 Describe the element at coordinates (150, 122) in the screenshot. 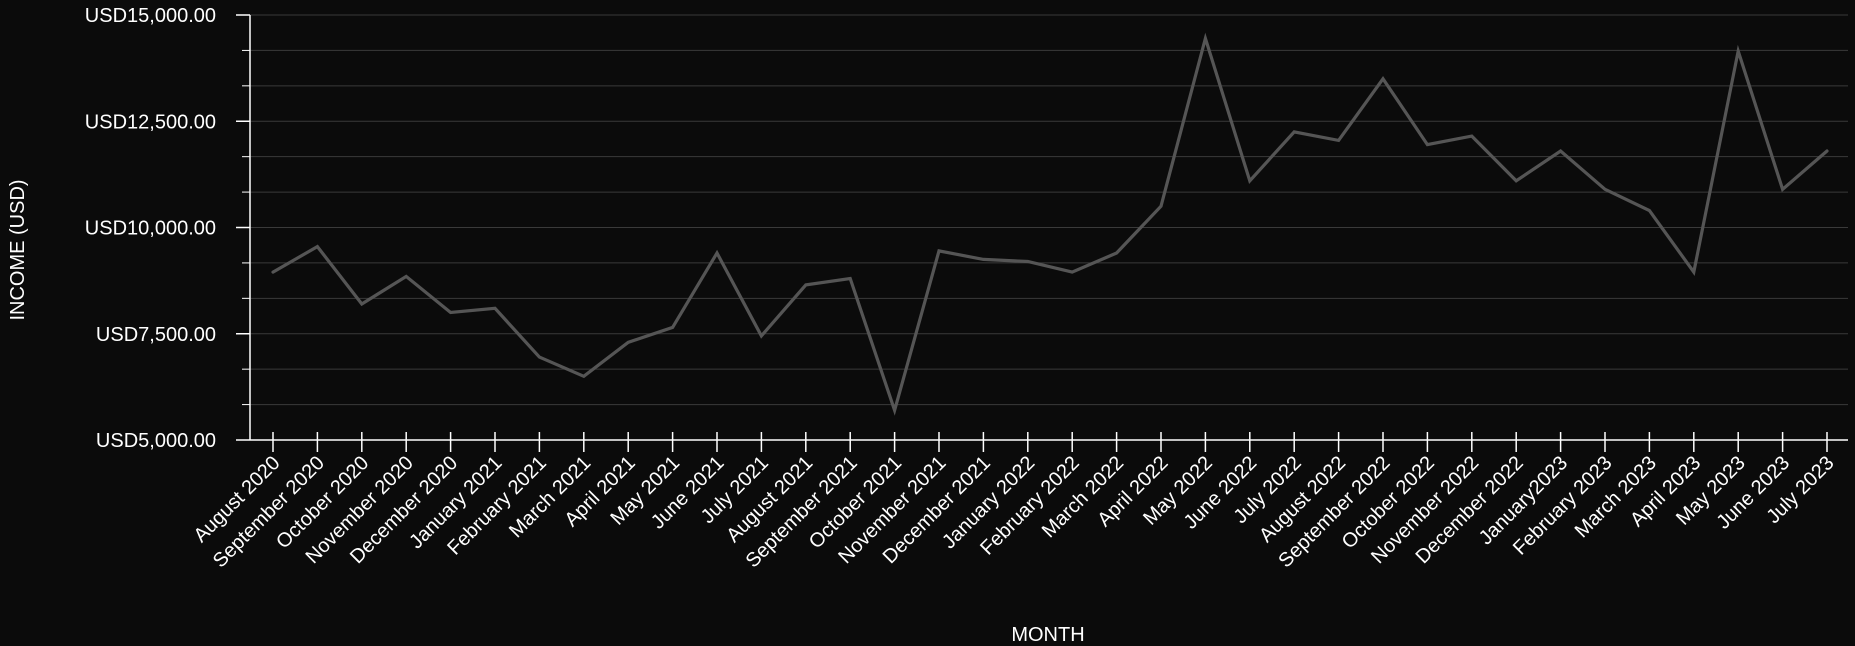

I see `y-tick-label: USD12,500.00` at that location.